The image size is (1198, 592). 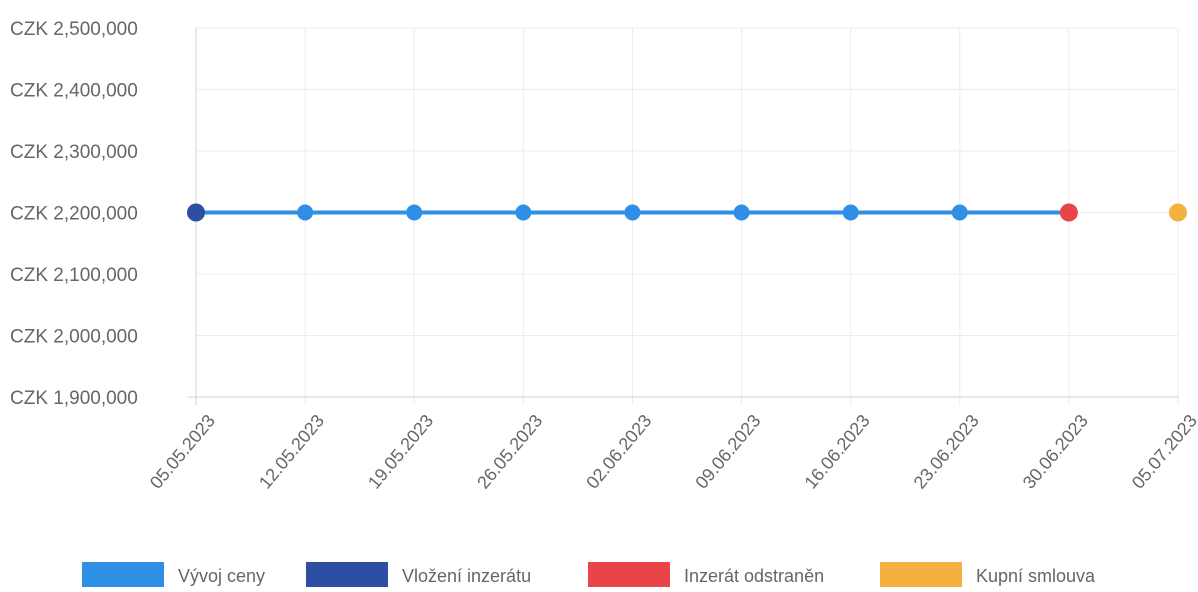 I want to click on legend-item: Kupní smlouva, so click(x=988, y=574).